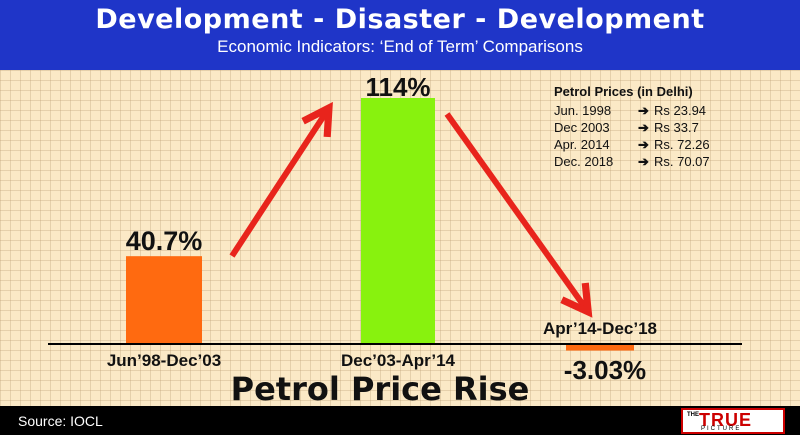 Image resolution: width=800 pixels, height=435 pixels. I want to click on data-label: 114%, so click(397, 87).